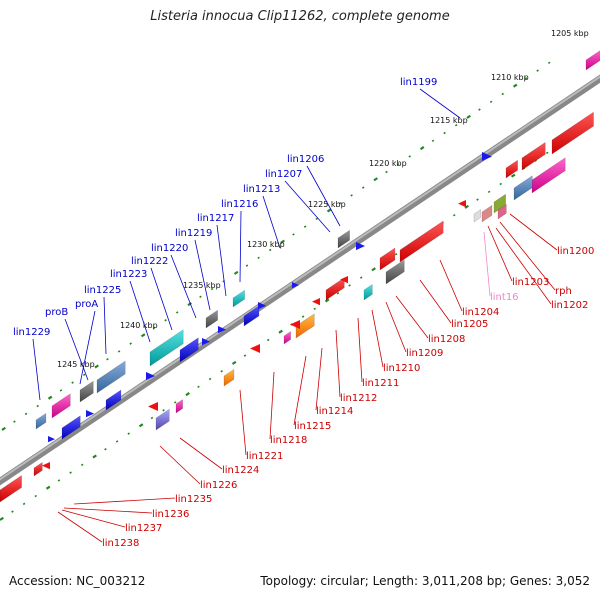  What do you see at coordinates (380, 383) in the screenshot?
I see `reverse-gene-label: lin1211` at bounding box center [380, 383].